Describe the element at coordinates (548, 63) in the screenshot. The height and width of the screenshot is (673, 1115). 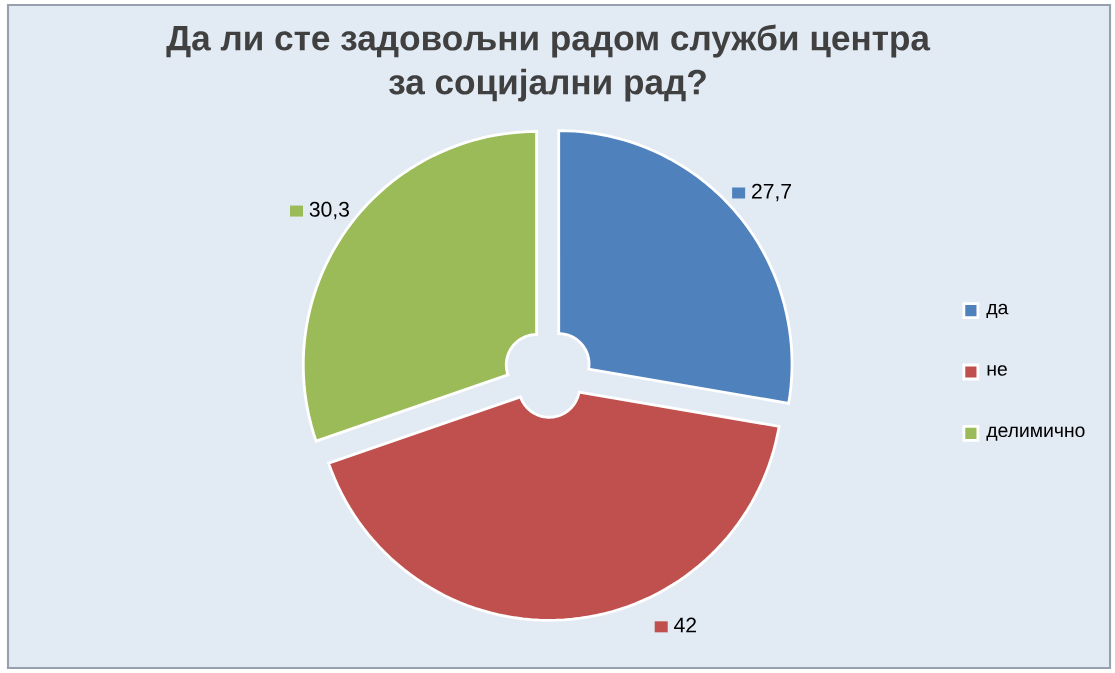
I see `chart-title: Да ли сте задовољни радом служби центра за социјални рад?` at that location.